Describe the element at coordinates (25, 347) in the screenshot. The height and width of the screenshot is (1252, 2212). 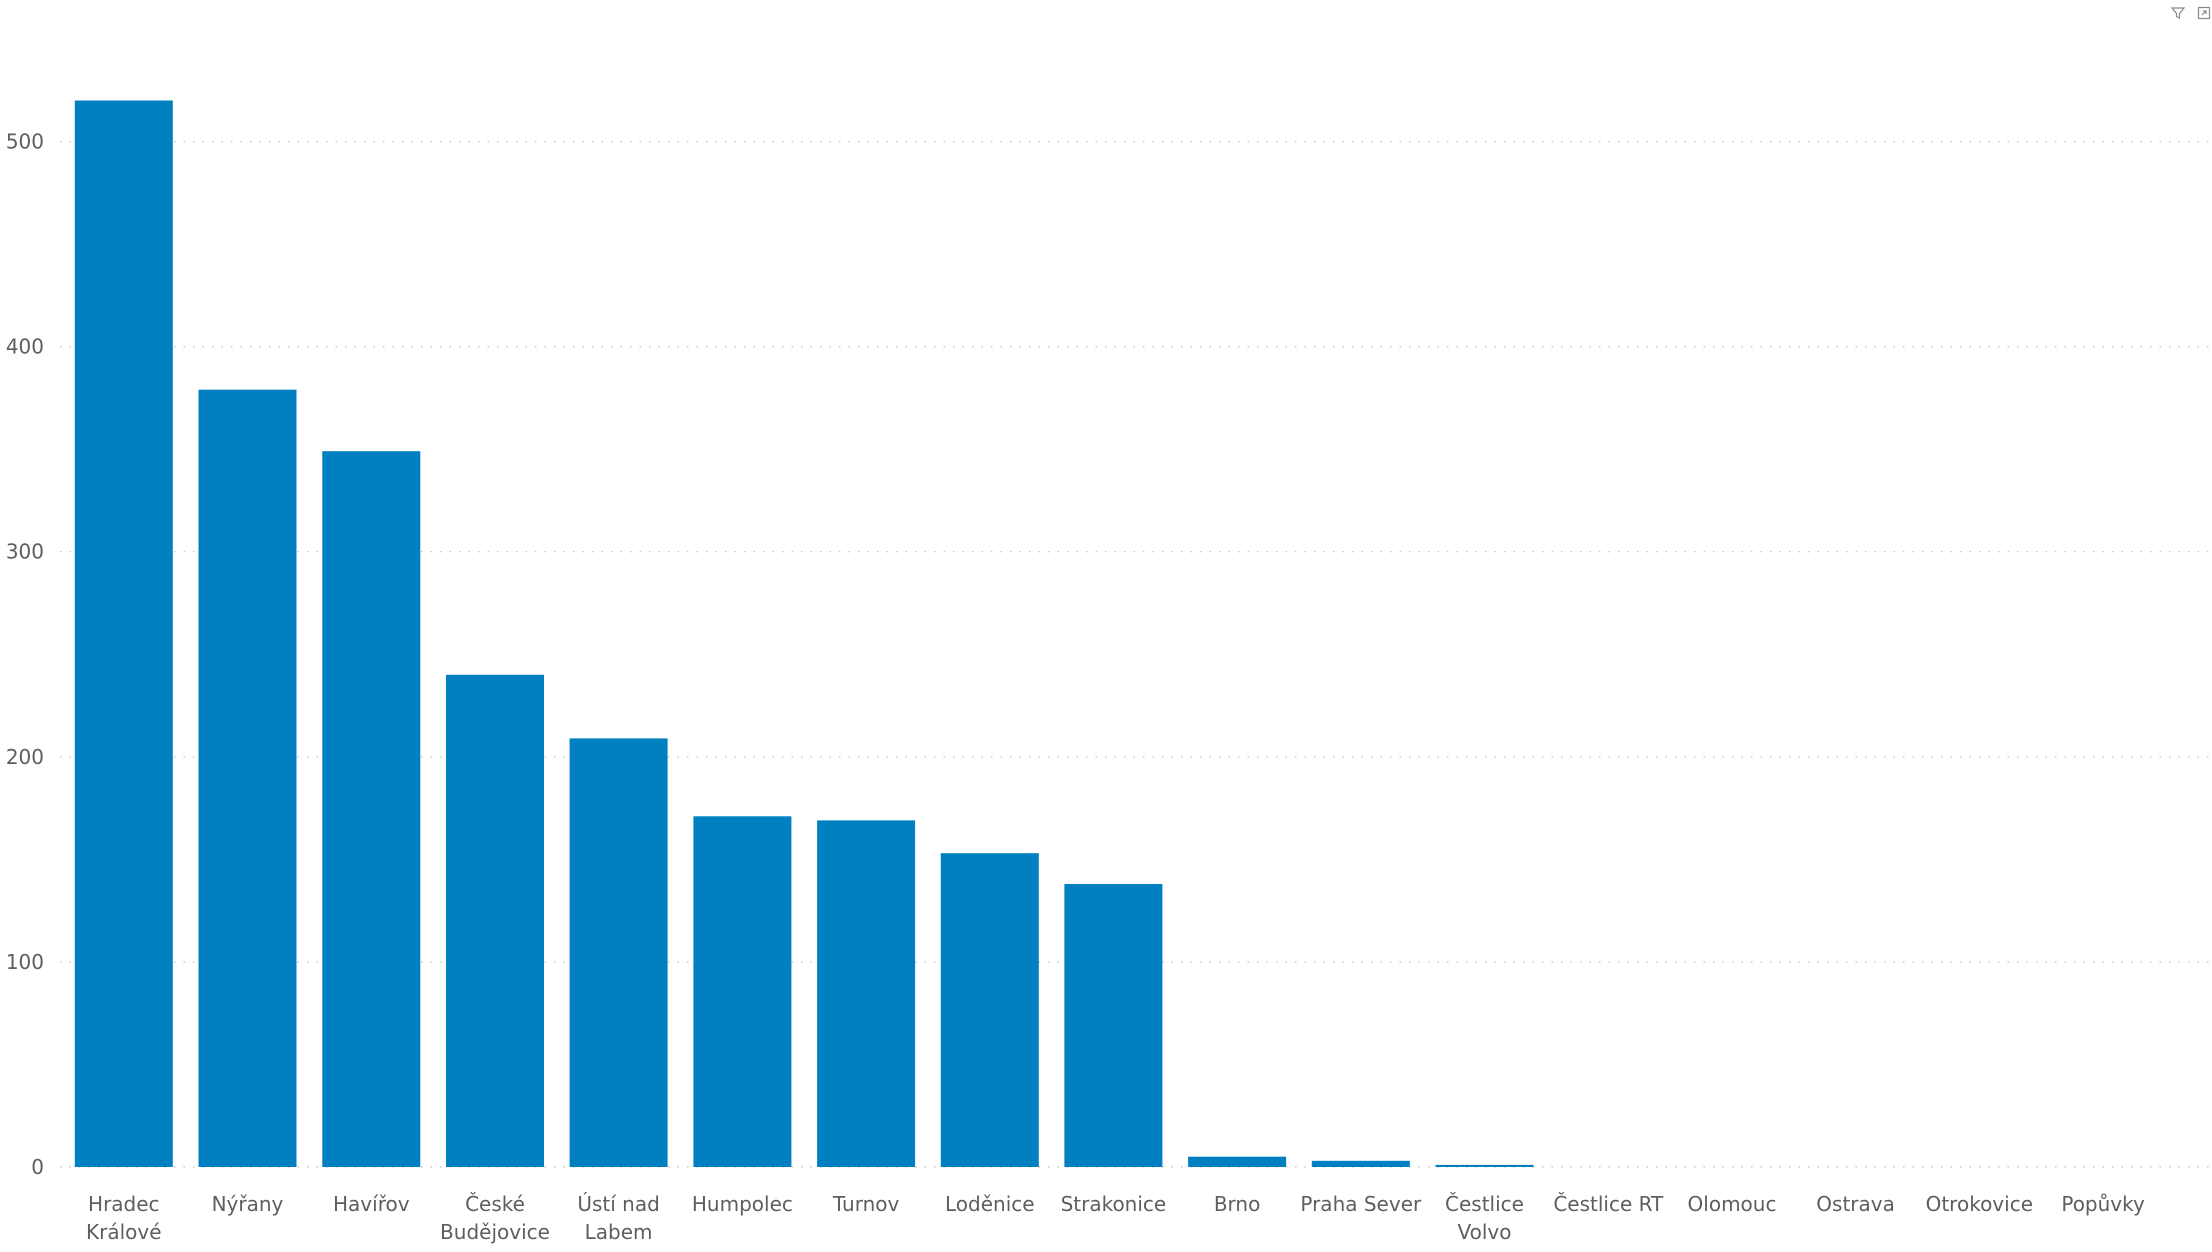
I see `y-tick-label: 400` at that location.